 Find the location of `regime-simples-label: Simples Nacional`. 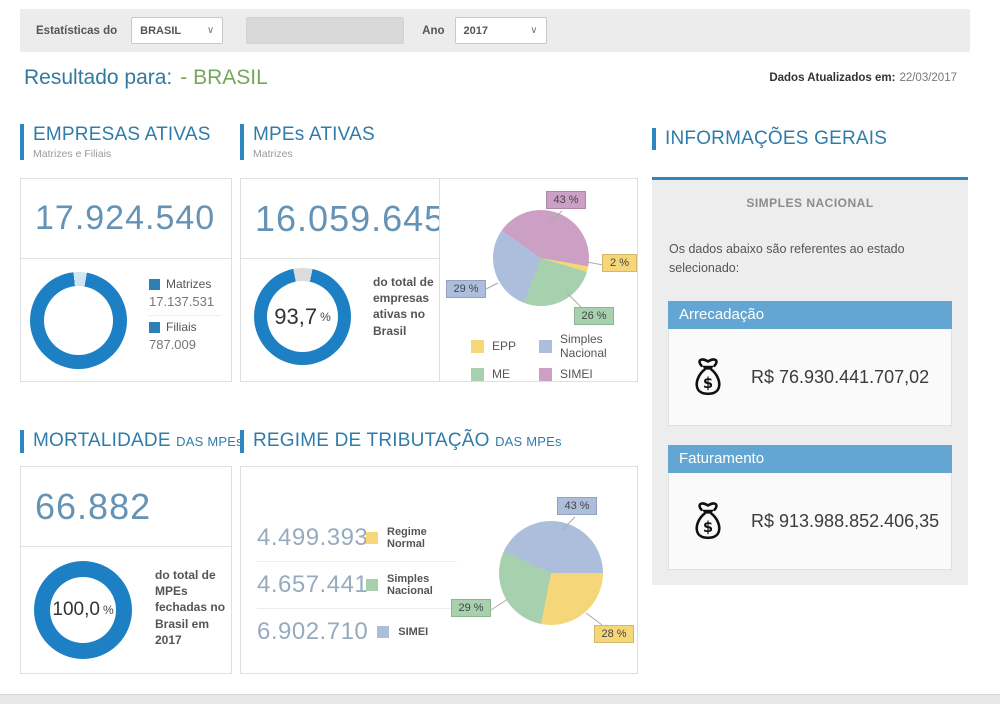

regime-simples-label: Simples Nacional is located at coordinates (410, 585).